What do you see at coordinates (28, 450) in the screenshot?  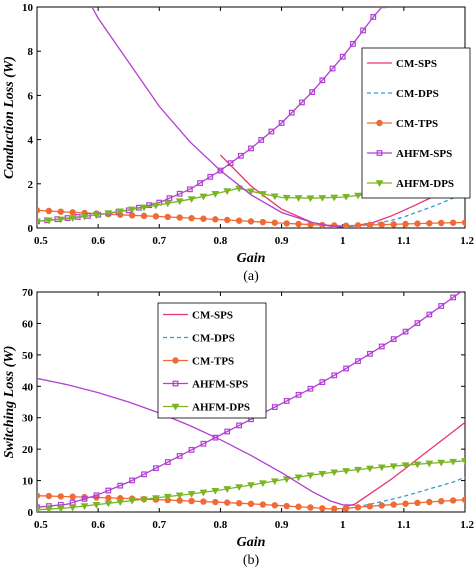 I see `y-tick-label: 20` at bounding box center [28, 450].